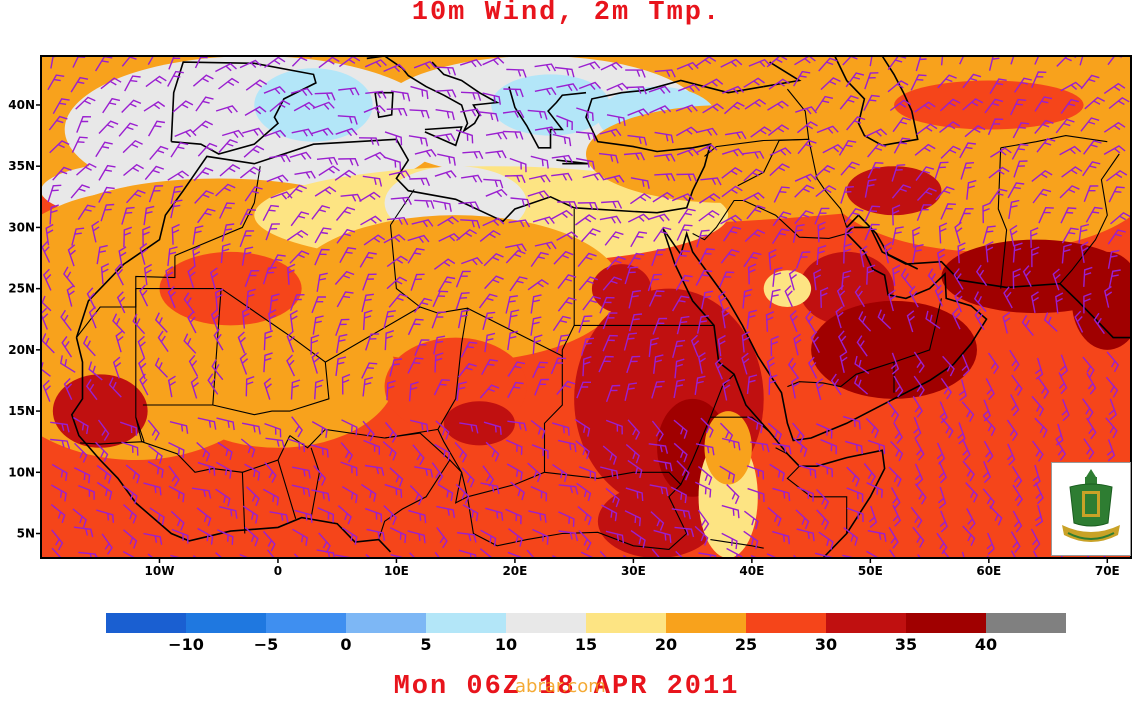 The image size is (1133, 702). I want to click on colorbar-label: 5, so click(425, 644).